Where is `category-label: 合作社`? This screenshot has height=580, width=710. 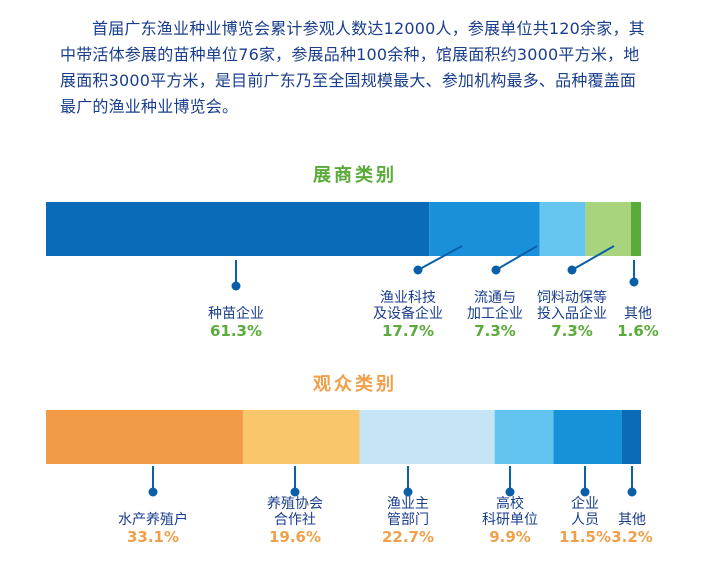
category-label: 合作社 is located at coordinates (295, 520).